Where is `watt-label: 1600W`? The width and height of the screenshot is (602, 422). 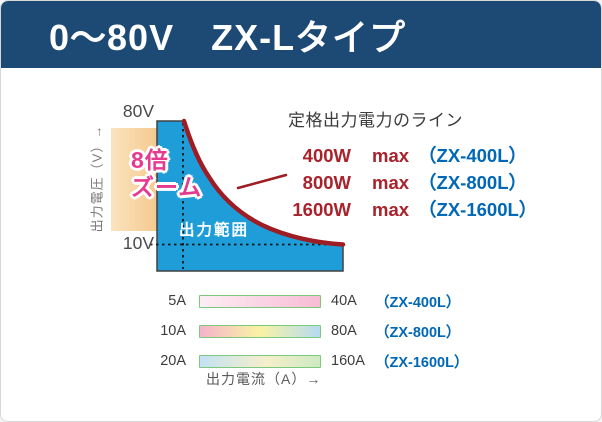
watt-label: 1600W is located at coordinates (321, 209).